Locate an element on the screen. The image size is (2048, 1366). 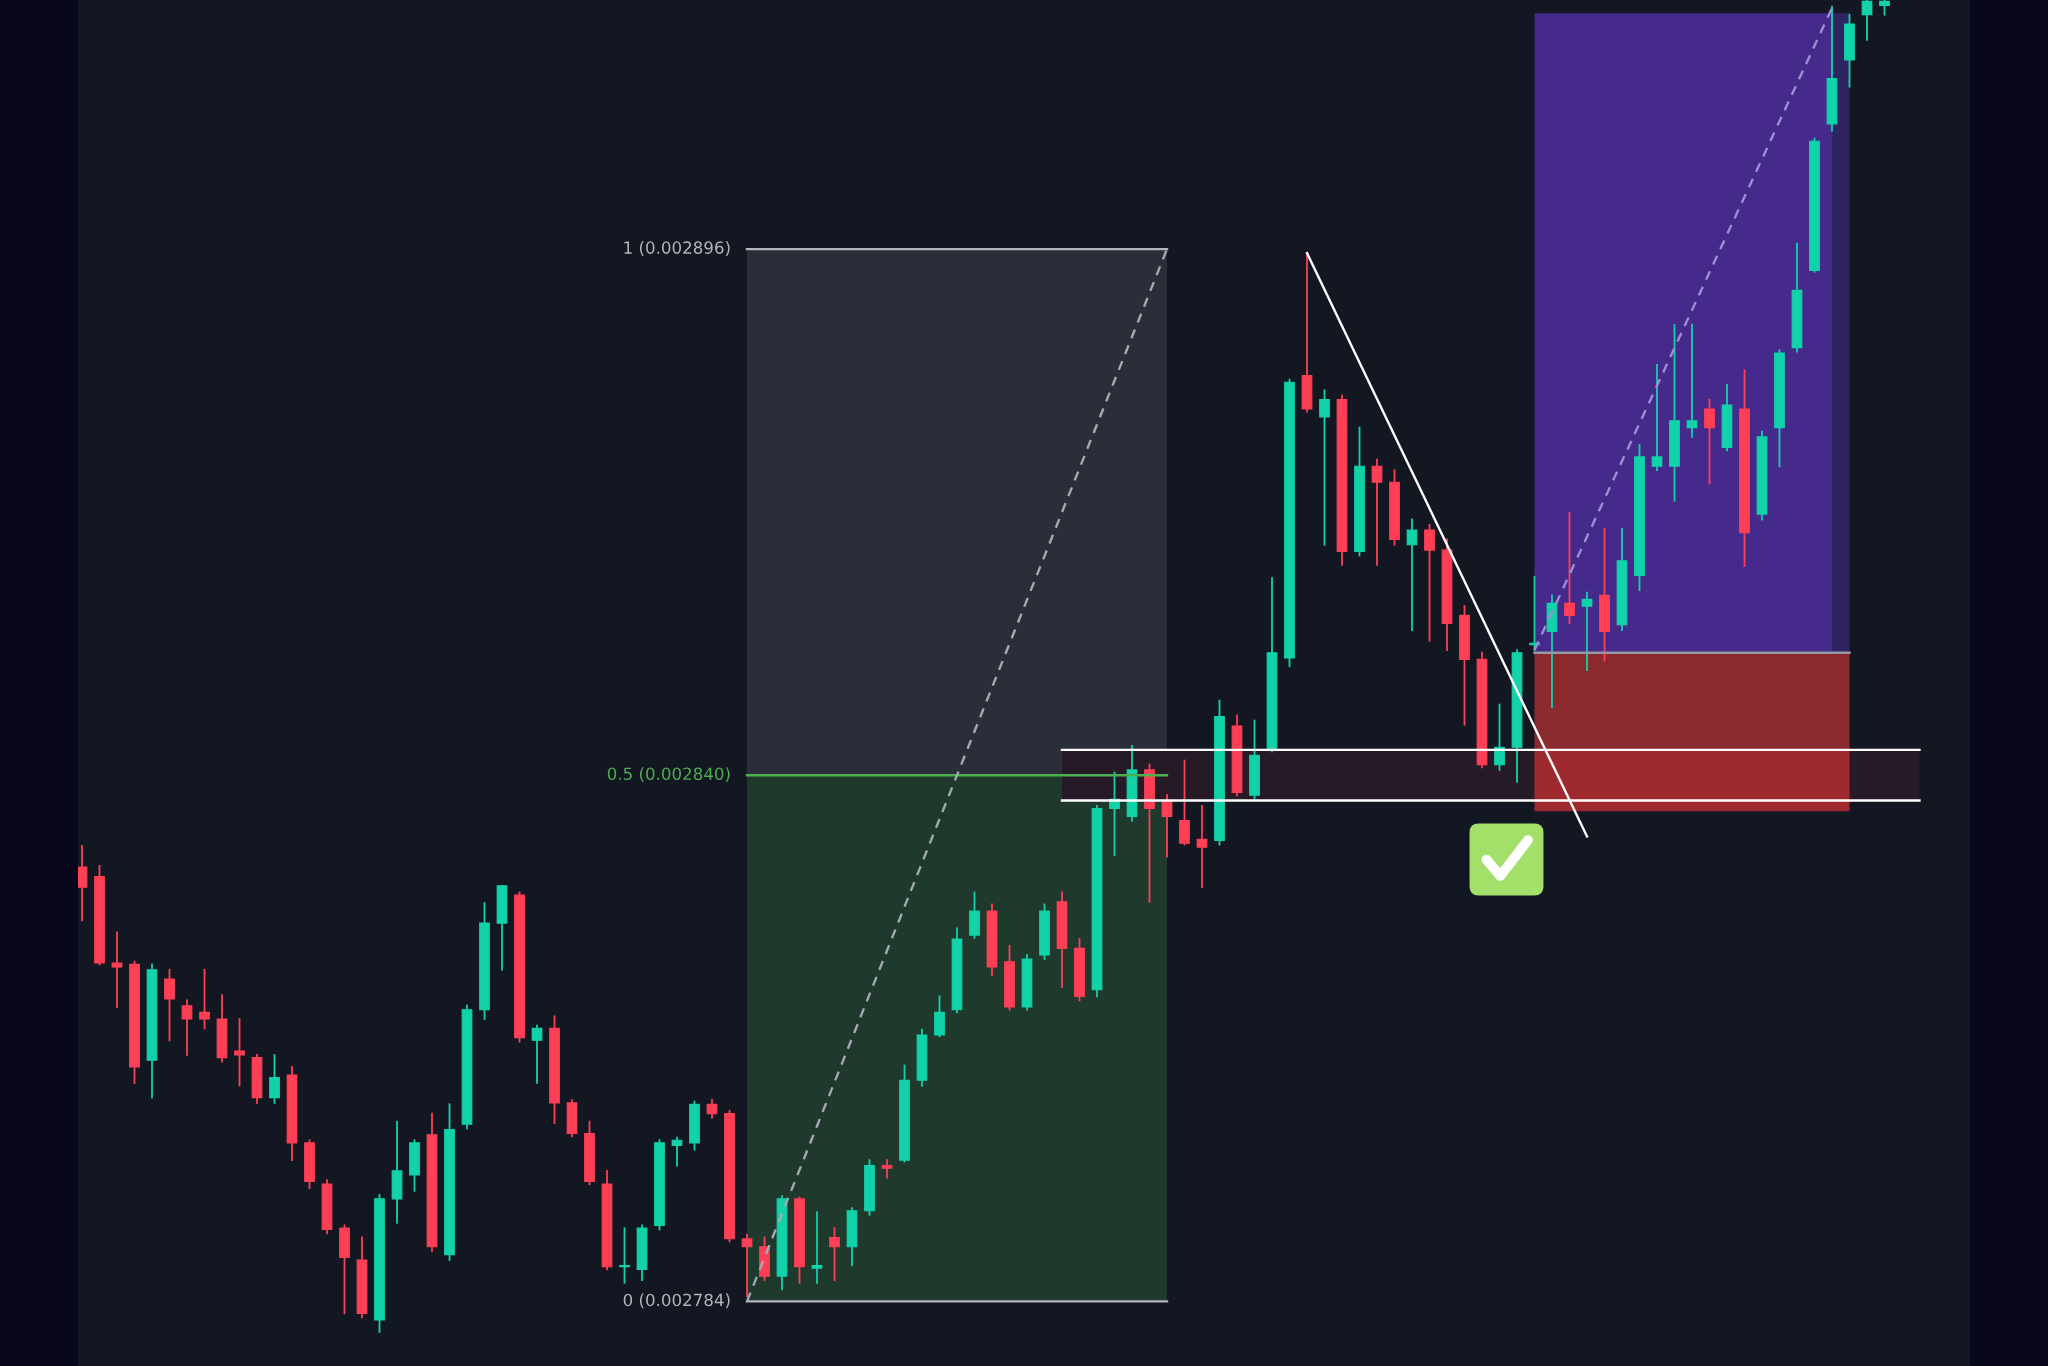
series-label: 0 (0.002784) is located at coordinates (676, 1301).